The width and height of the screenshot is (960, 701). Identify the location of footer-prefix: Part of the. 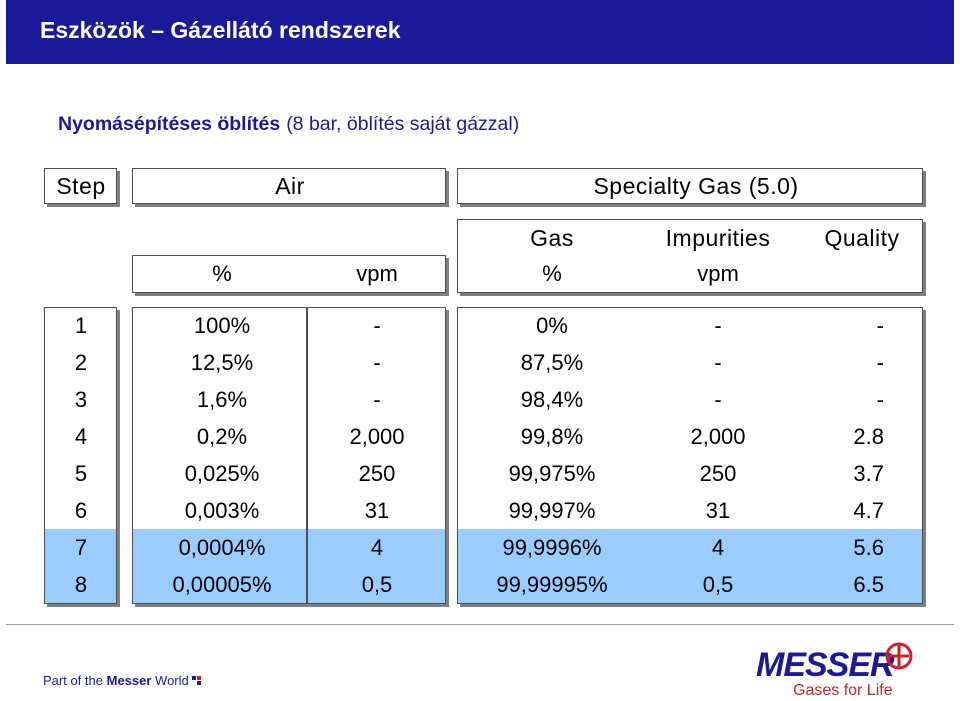
(73, 680).